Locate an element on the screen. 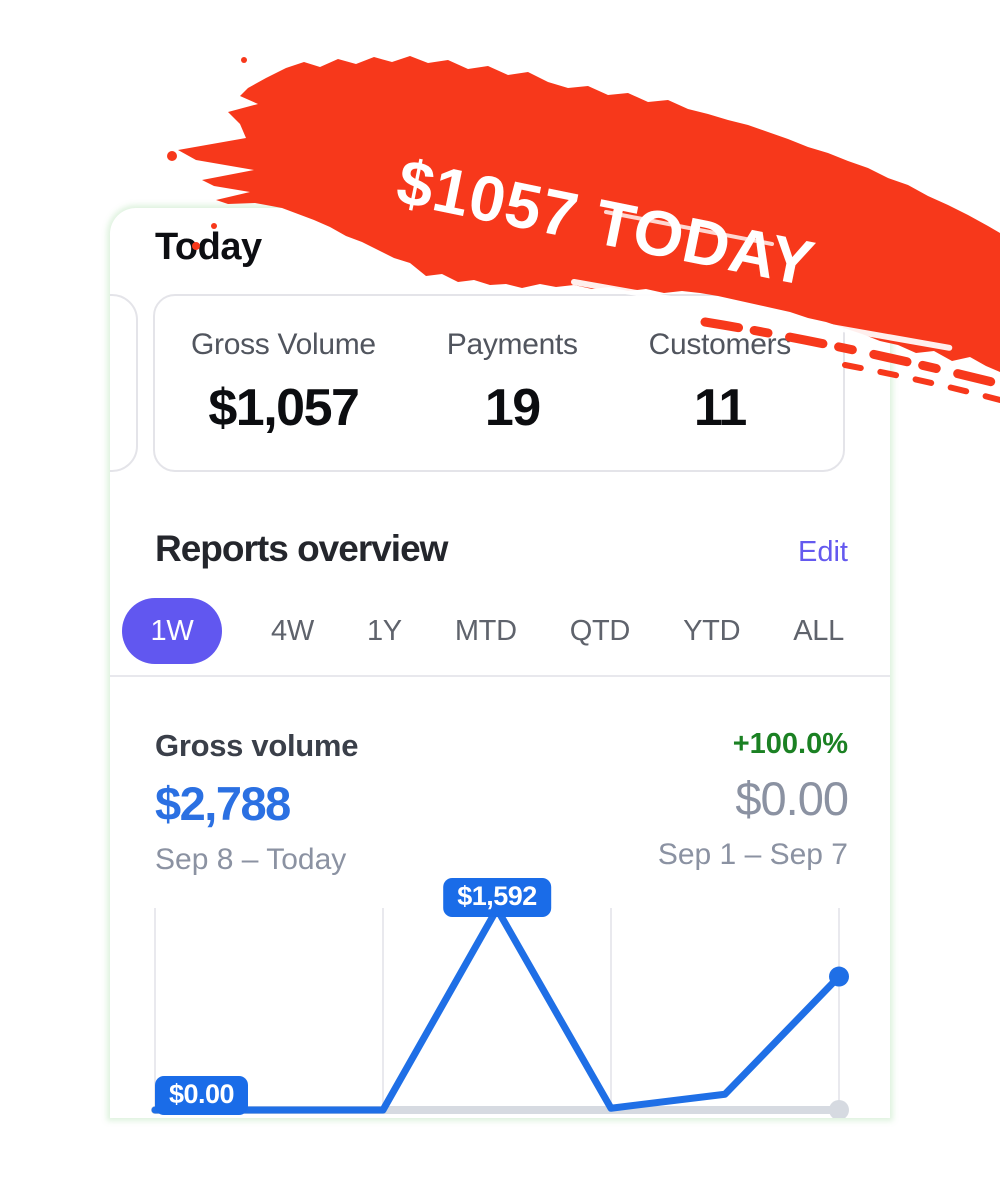  chart-series is located at coordinates (500, 1011).